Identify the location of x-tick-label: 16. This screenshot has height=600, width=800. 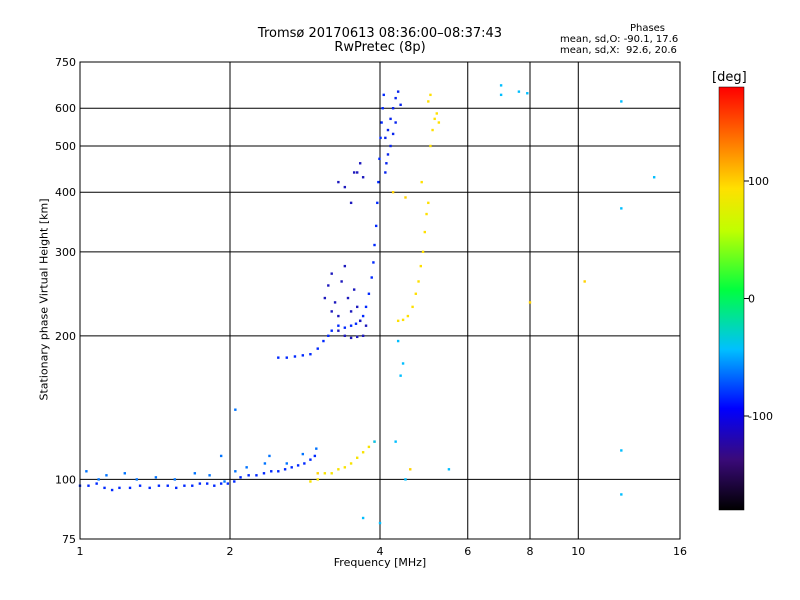
(680, 551).